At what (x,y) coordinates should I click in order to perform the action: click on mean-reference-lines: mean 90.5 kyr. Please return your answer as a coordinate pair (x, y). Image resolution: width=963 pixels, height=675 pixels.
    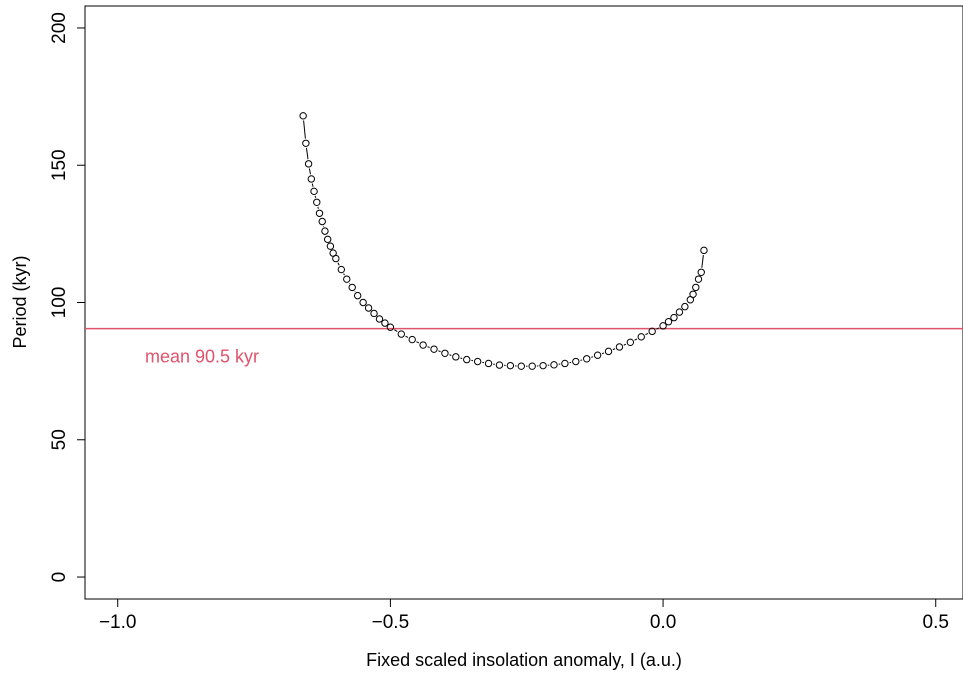
    Looking at the image, I should click on (524, 347).